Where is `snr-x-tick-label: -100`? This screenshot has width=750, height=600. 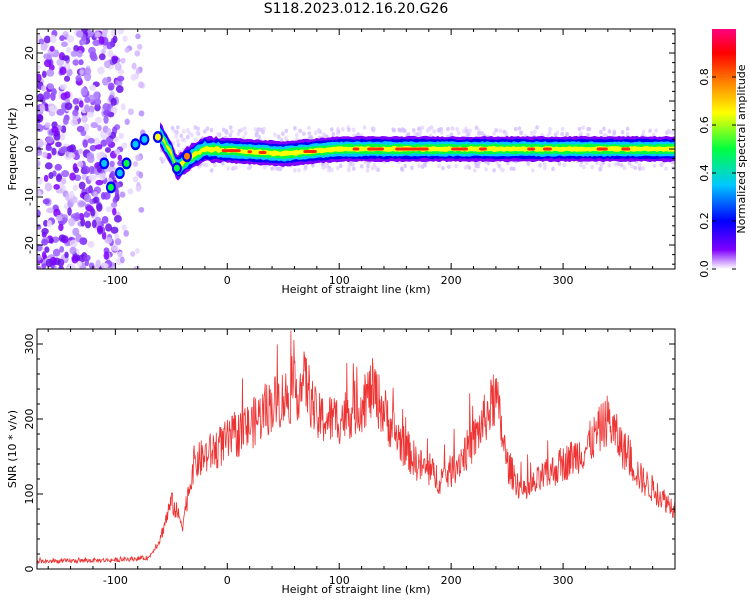
snr-x-tick-label: -100 is located at coordinates (115, 580).